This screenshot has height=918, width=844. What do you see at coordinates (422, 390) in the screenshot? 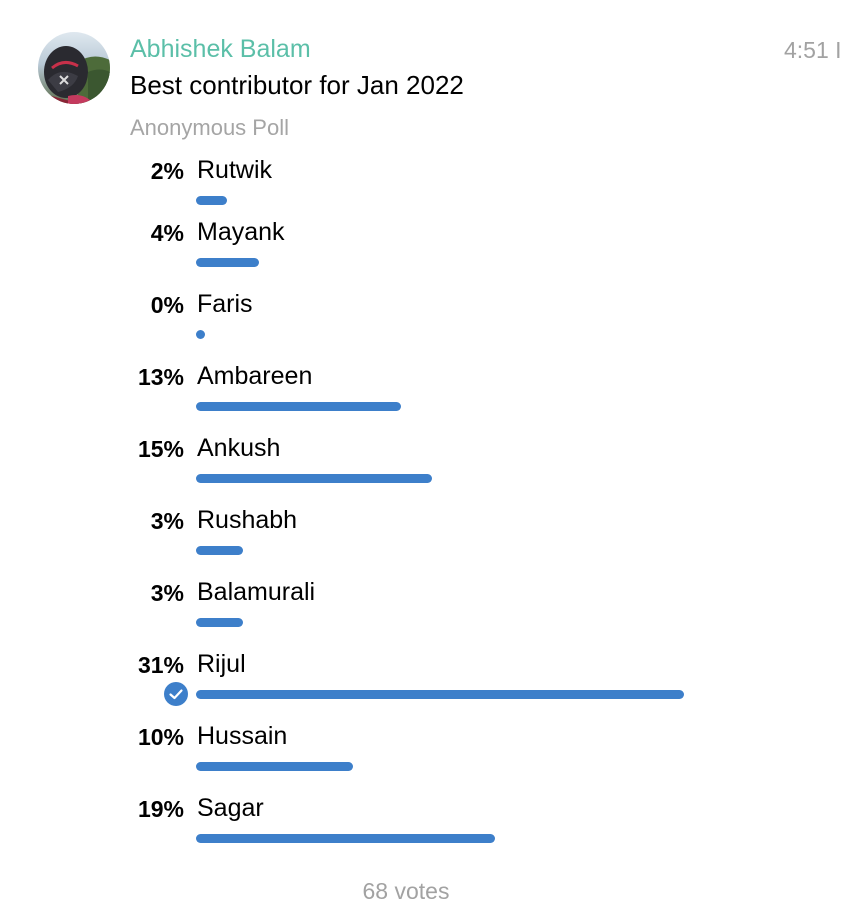
I see `poll-option: 13% Ambareen` at bounding box center [422, 390].